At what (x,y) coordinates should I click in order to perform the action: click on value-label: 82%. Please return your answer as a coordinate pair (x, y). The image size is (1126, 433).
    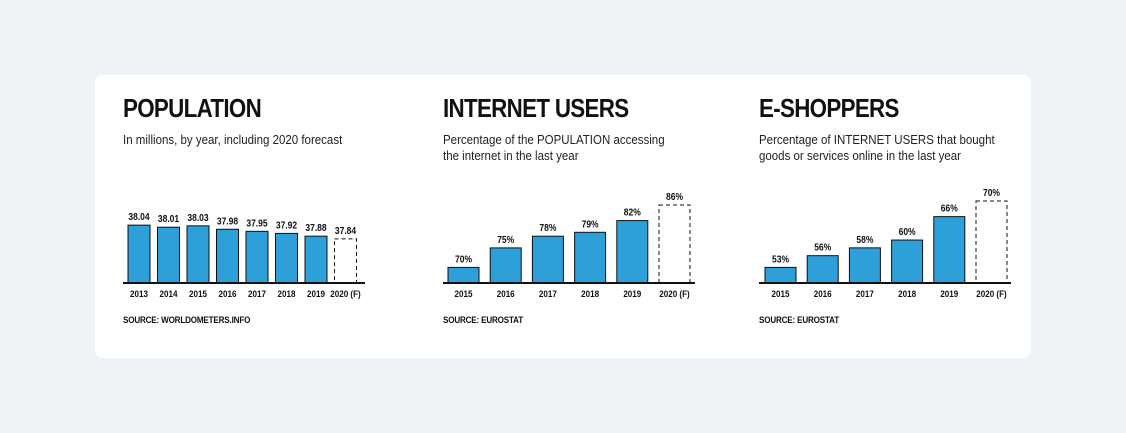
    Looking at the image, I should click on (632, 212).